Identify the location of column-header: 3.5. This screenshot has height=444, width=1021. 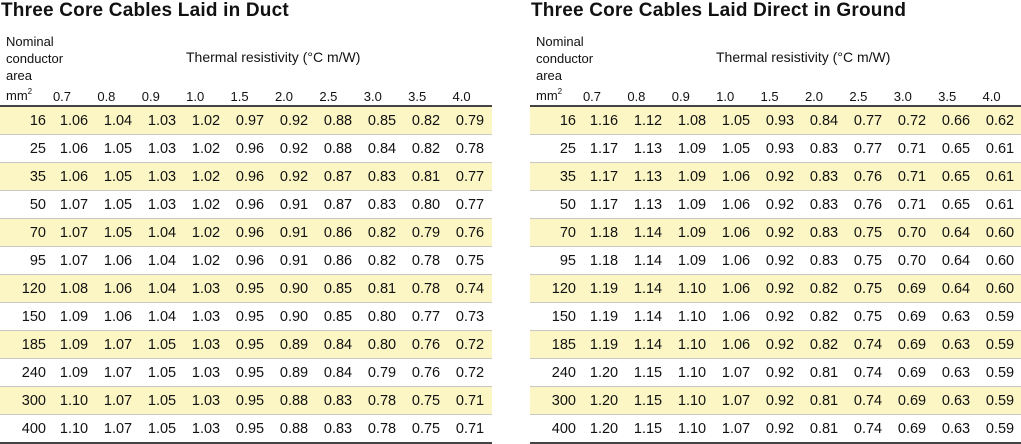
(417, 96).